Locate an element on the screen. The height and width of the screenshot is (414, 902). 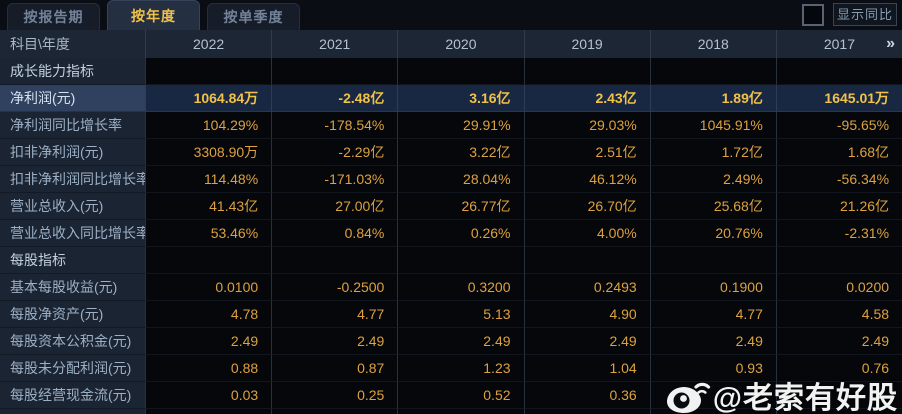
row-label: 成长能力指标 is located at coordinates (72, 71).